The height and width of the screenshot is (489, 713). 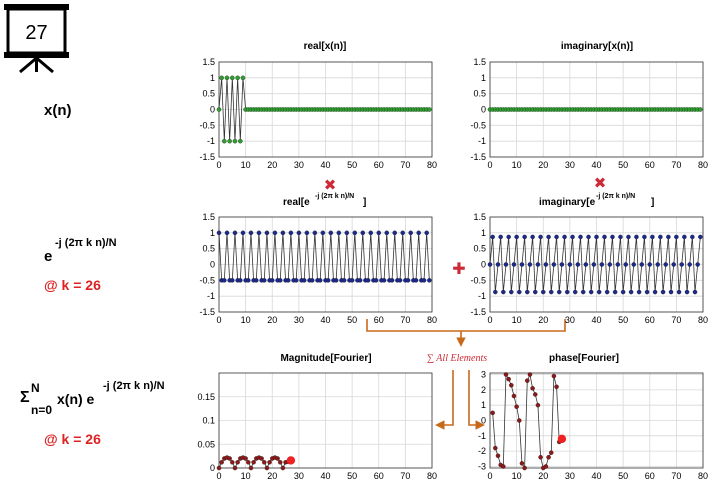 I want to click on plus-icon: ✚, so click(x=458, y=269).